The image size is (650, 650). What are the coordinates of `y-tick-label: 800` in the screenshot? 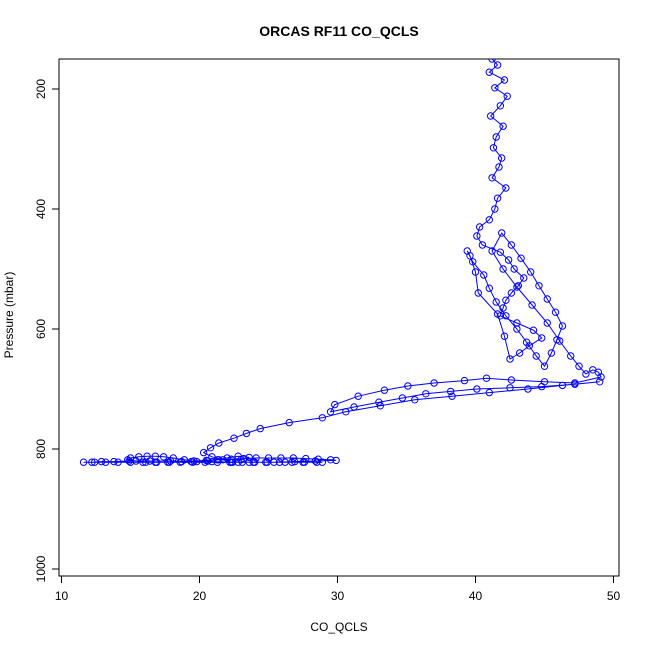 It's located at (41, 449).